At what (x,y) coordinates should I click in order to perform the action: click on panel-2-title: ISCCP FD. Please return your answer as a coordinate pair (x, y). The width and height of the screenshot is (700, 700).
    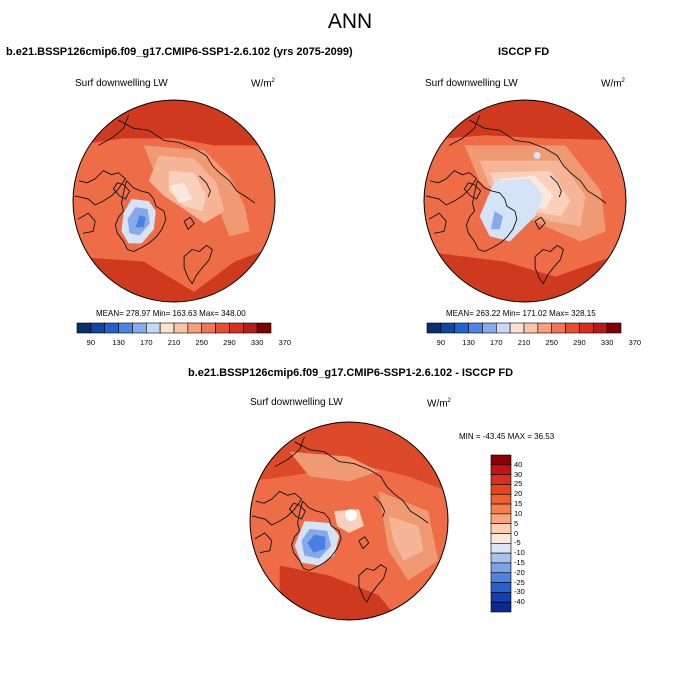
    Looking at the image, I should click on (524, 52).